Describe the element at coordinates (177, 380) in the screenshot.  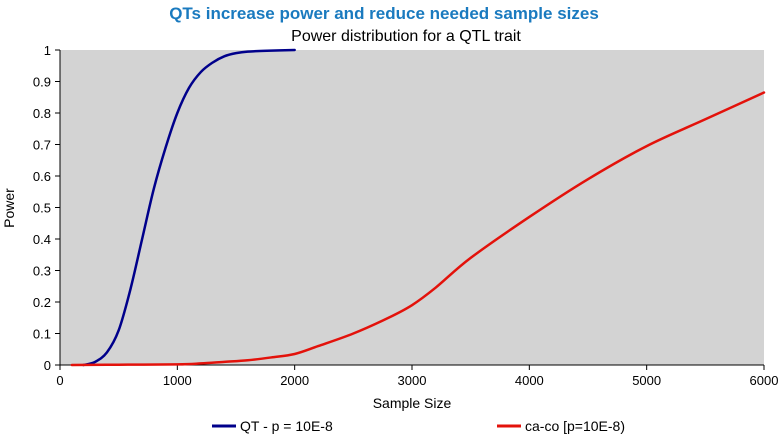
I see `x-tick-label: 1000` at that location.